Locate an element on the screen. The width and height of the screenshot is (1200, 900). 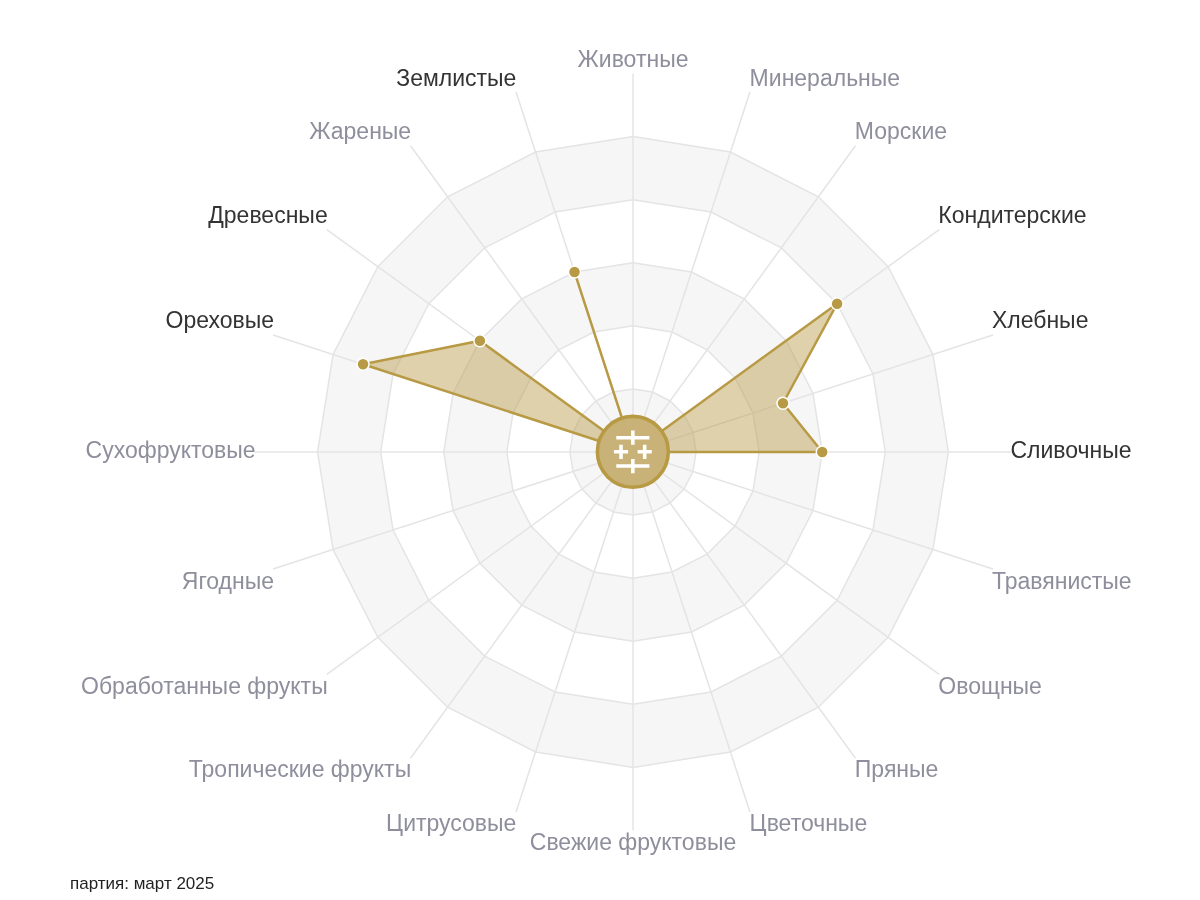
spoke-label: Землистые is located at coordinates (456, 77).